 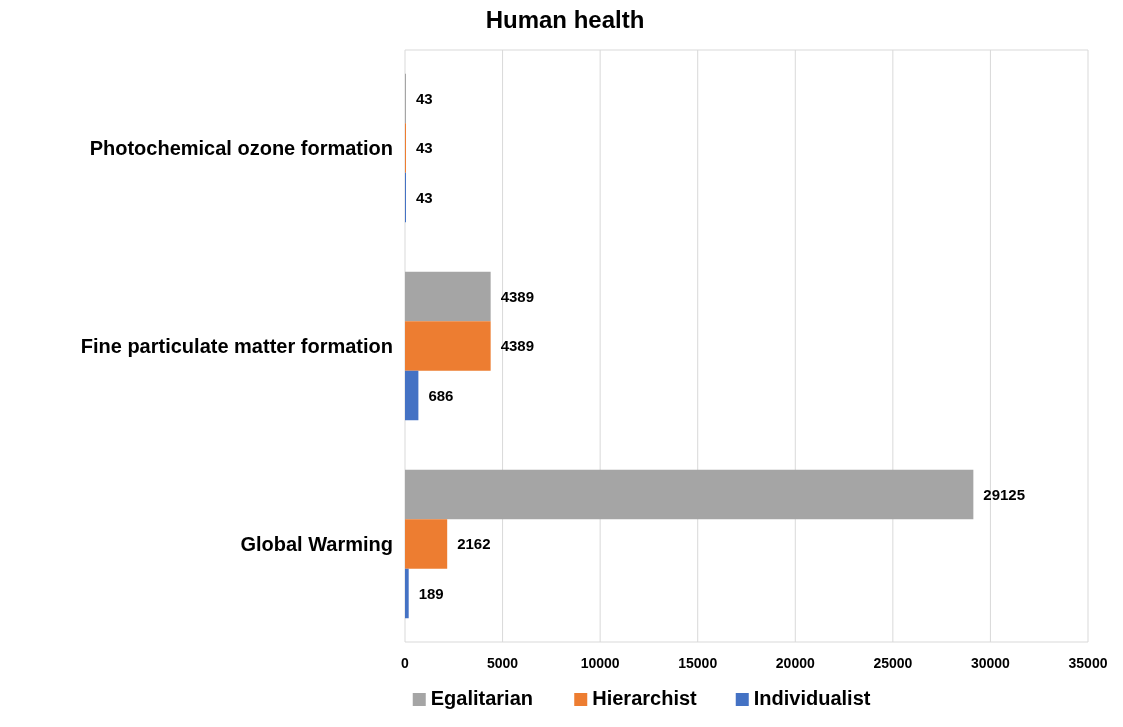 What do you see at coordinates (812, 698) in the screenshot?
I see `legend-label: Individualist` at bounding box center [812, 698].